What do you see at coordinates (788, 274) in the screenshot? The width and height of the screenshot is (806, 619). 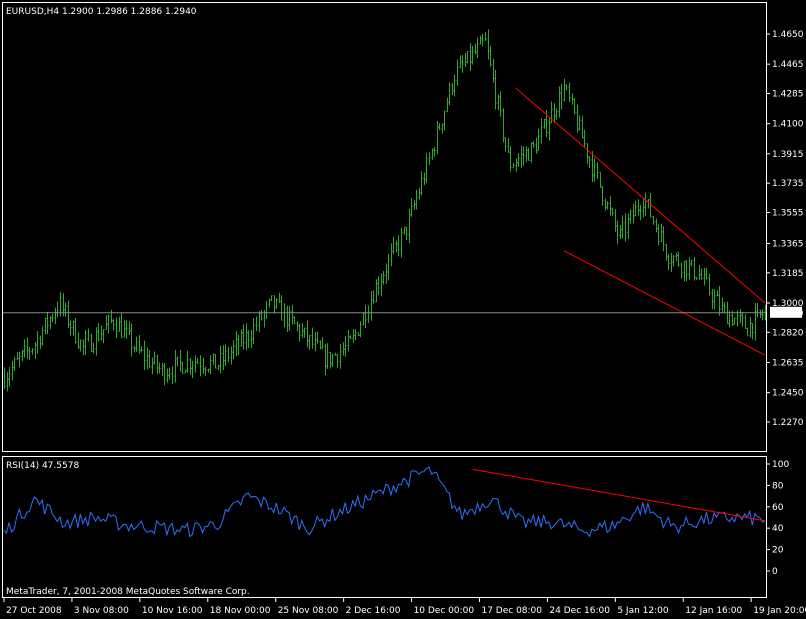 I see `price-y-tick-label: 1.3185` at bounding box center [788, 274].